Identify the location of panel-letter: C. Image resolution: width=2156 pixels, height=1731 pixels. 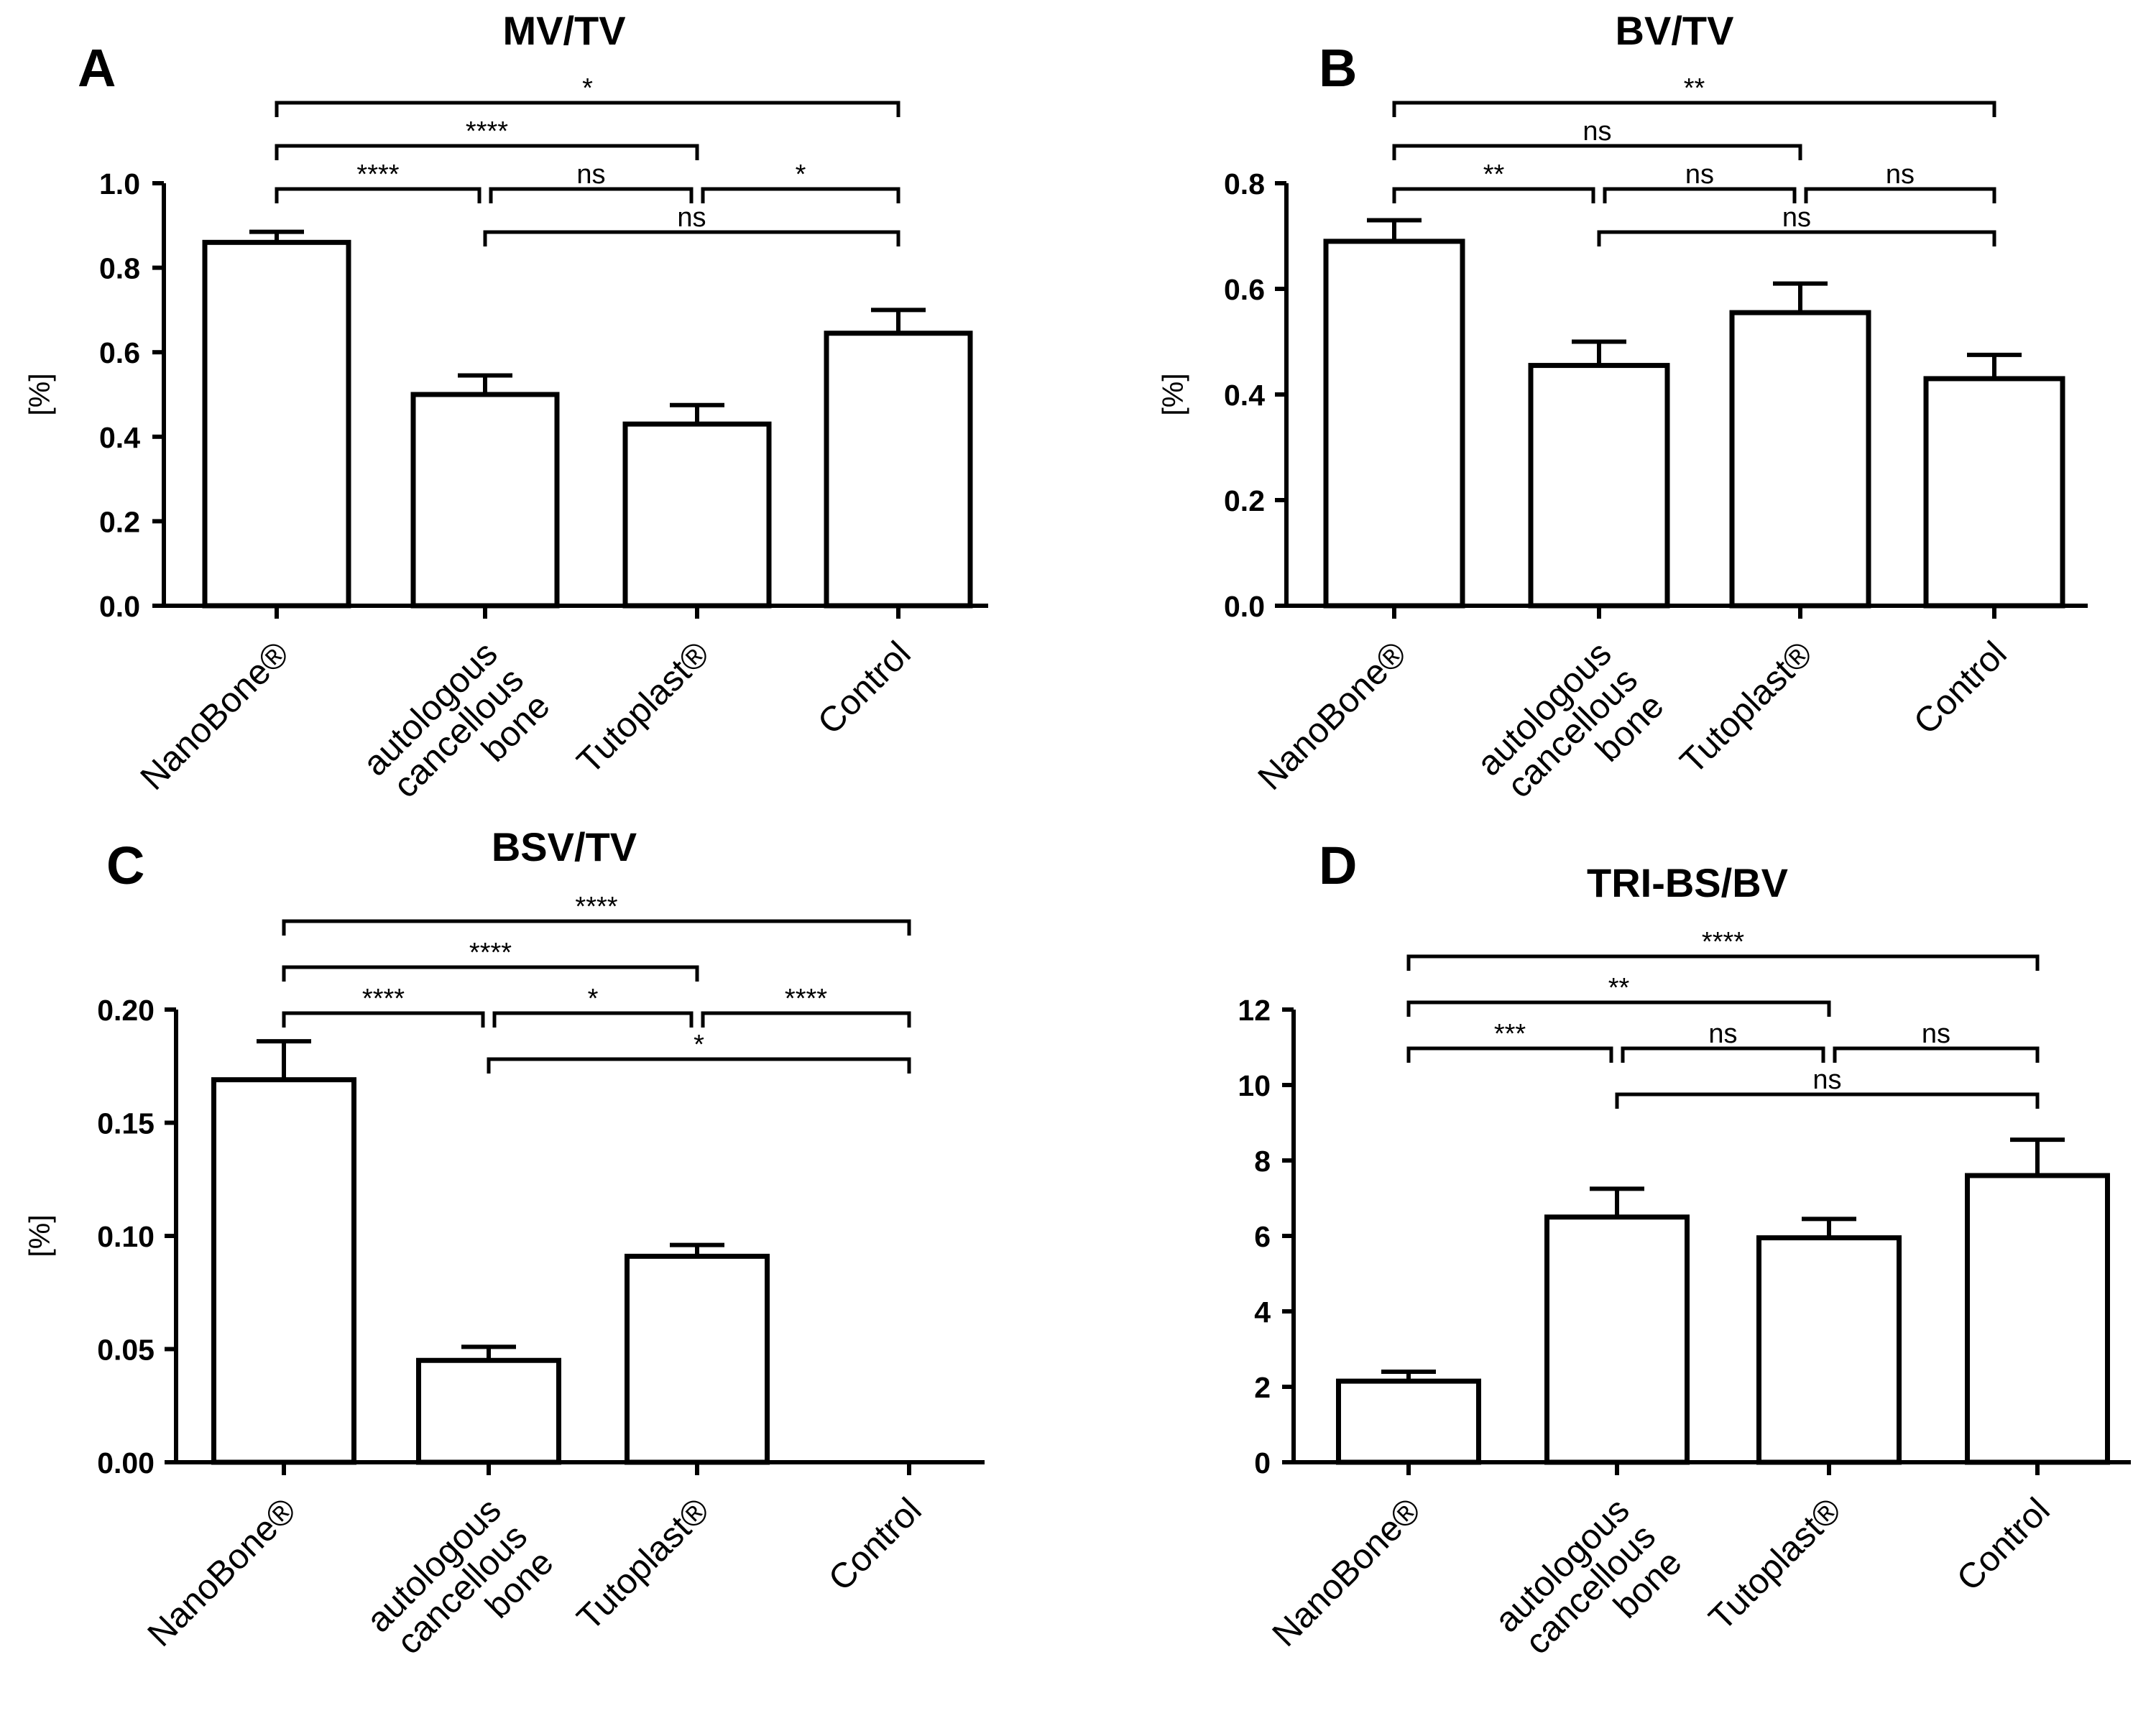
(125, 865).